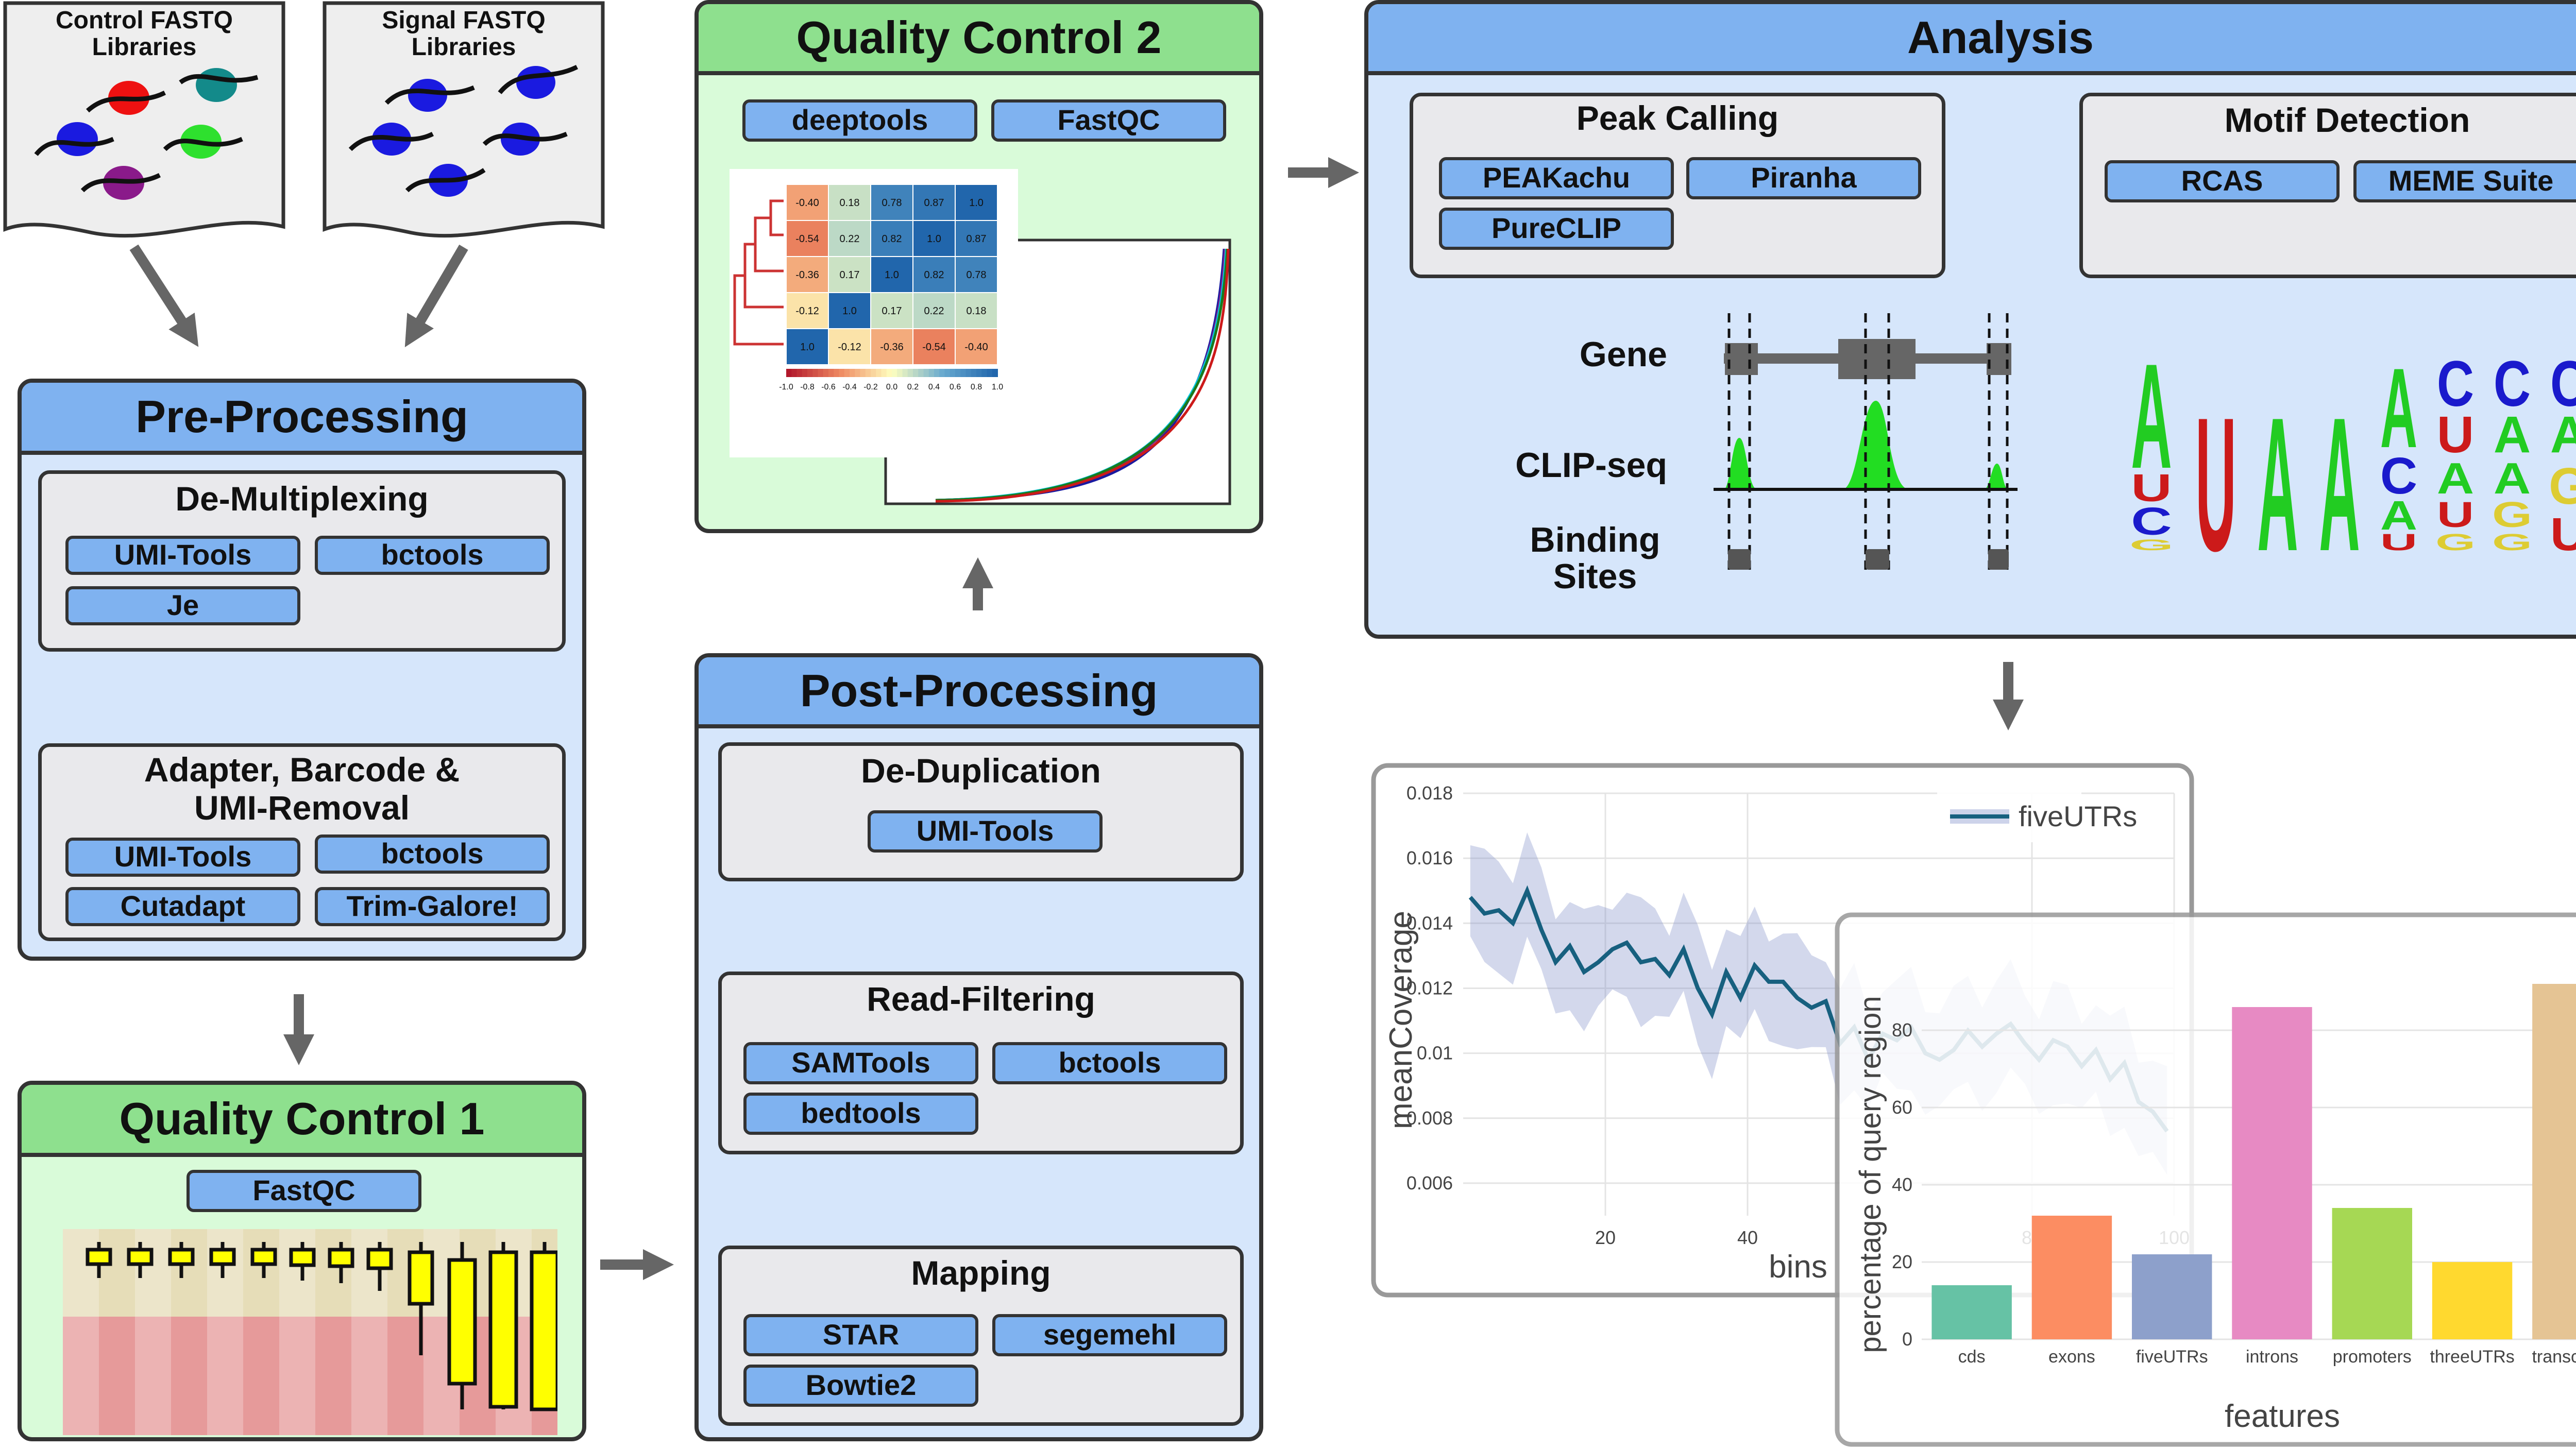 Image resolution: width=2576 pixels, height=1448 pixels. I want to click on control-fastq-document, so click(144, 119).